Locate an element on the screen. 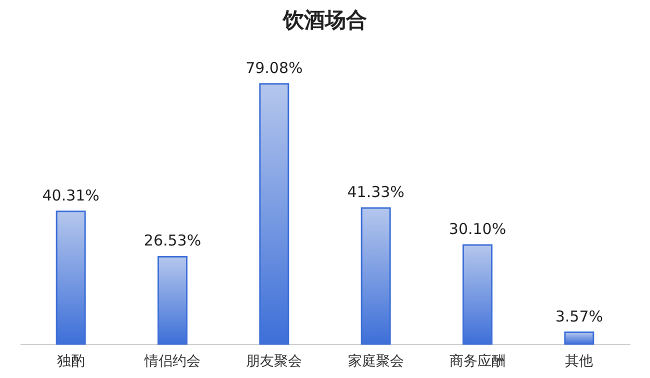 This screenshot has height=378, width=650. data-label: 40.31% is located at coordinates (71, 195).